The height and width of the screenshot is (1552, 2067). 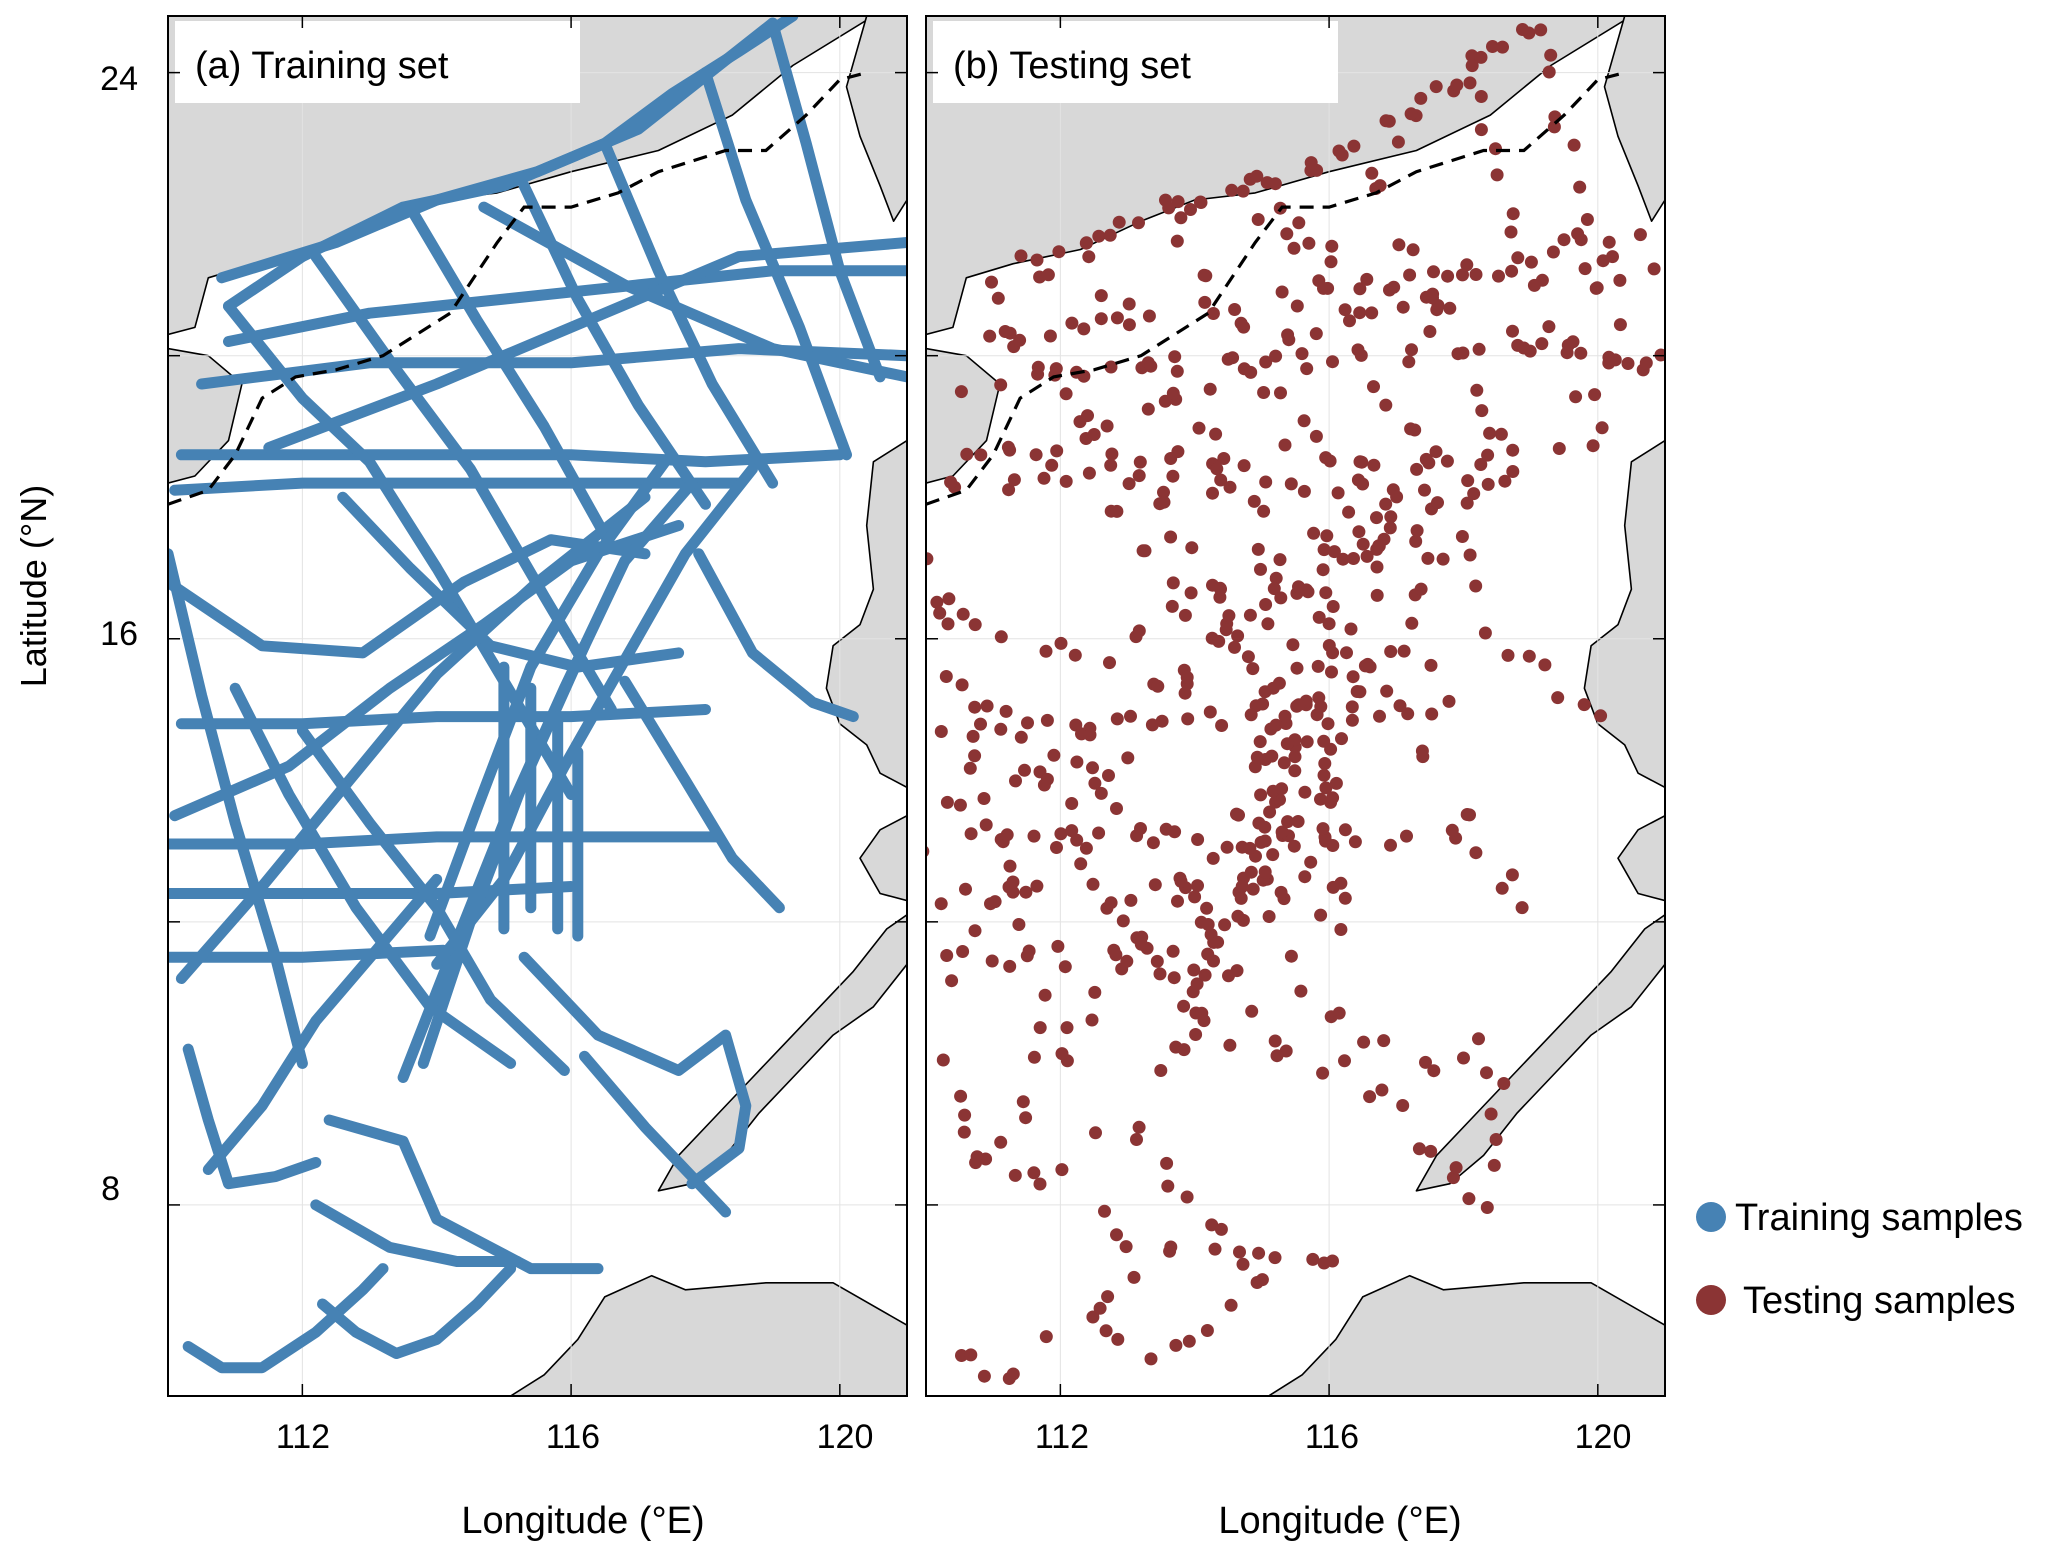 I want to click on panel-a-title: (a) Training set, so click(x=322, y=66).